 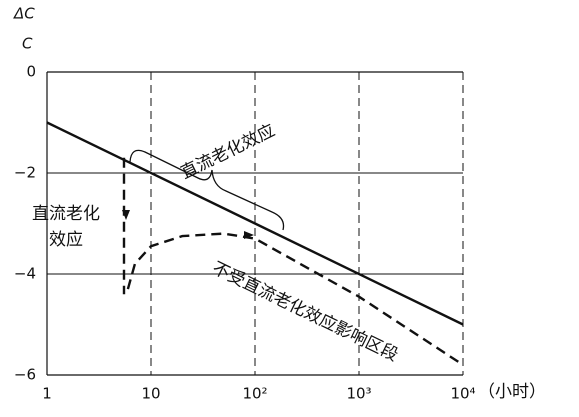 What do you see at coordinates (254, 394) in the screenshot?
I see `x-tick-label: 10²` at bounding box center [254, 394].